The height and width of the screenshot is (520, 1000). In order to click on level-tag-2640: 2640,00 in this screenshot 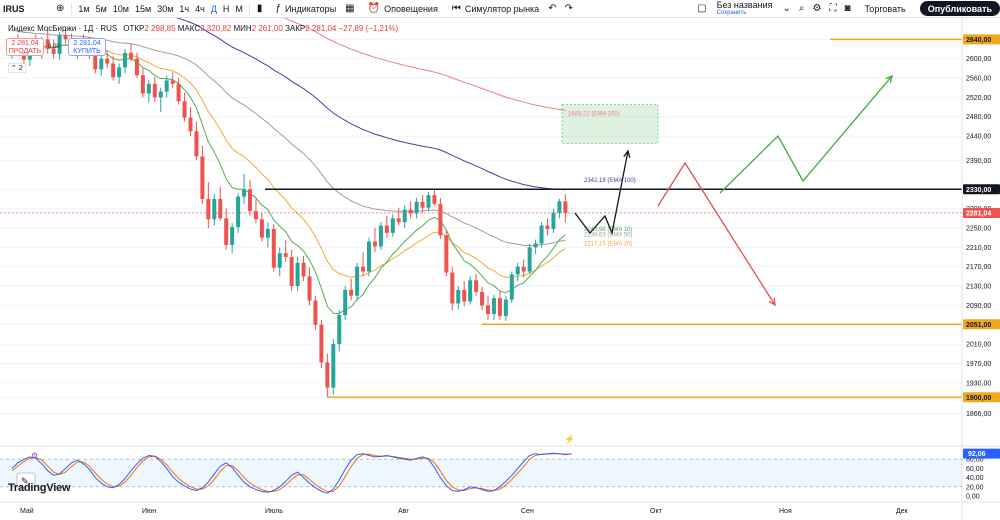, I will do `click(978, 40)`.